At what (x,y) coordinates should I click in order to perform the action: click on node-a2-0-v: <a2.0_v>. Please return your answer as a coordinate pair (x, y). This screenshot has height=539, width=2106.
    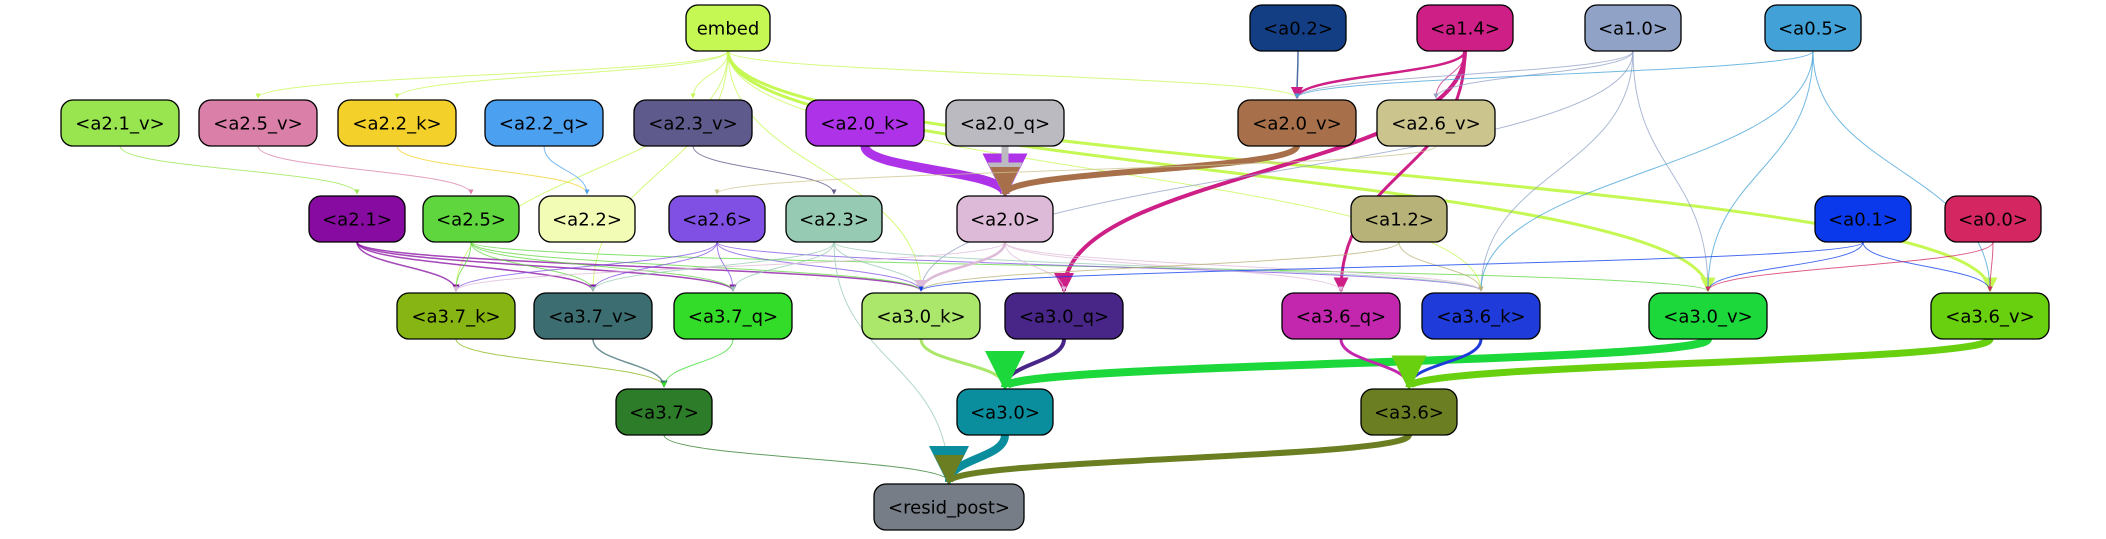
    Looking at the image, I should click on (1297, 123).